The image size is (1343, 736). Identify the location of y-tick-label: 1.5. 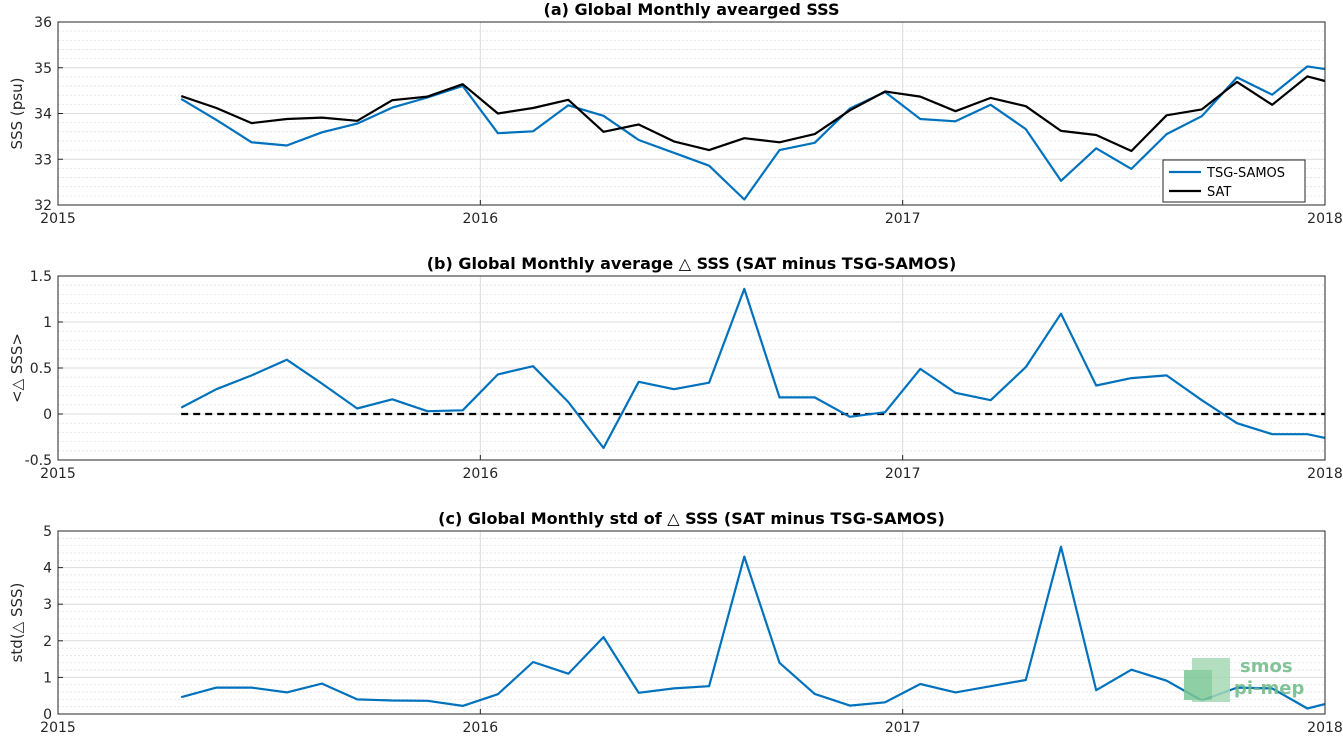
(41, 277).